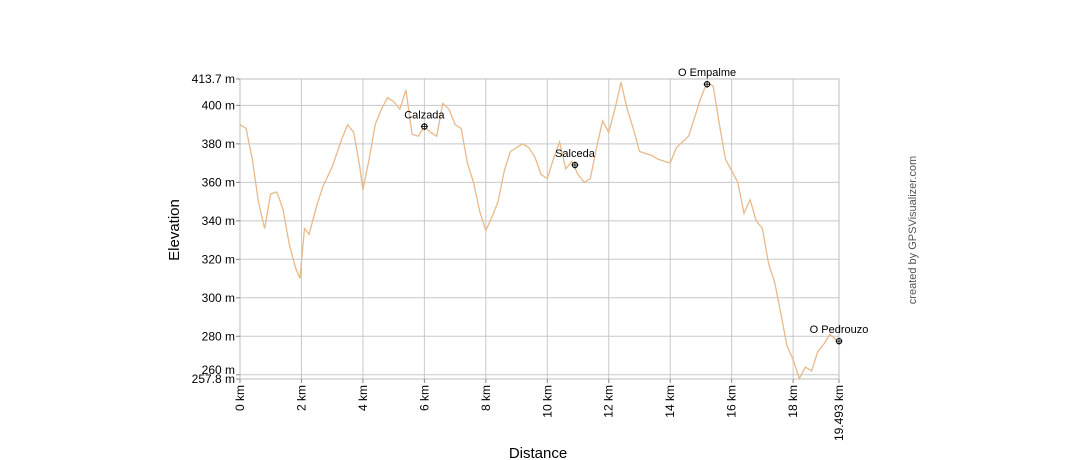 The image size is (1079, 460). I want to click on y-tick-label: 280 m, so click(218, 336).